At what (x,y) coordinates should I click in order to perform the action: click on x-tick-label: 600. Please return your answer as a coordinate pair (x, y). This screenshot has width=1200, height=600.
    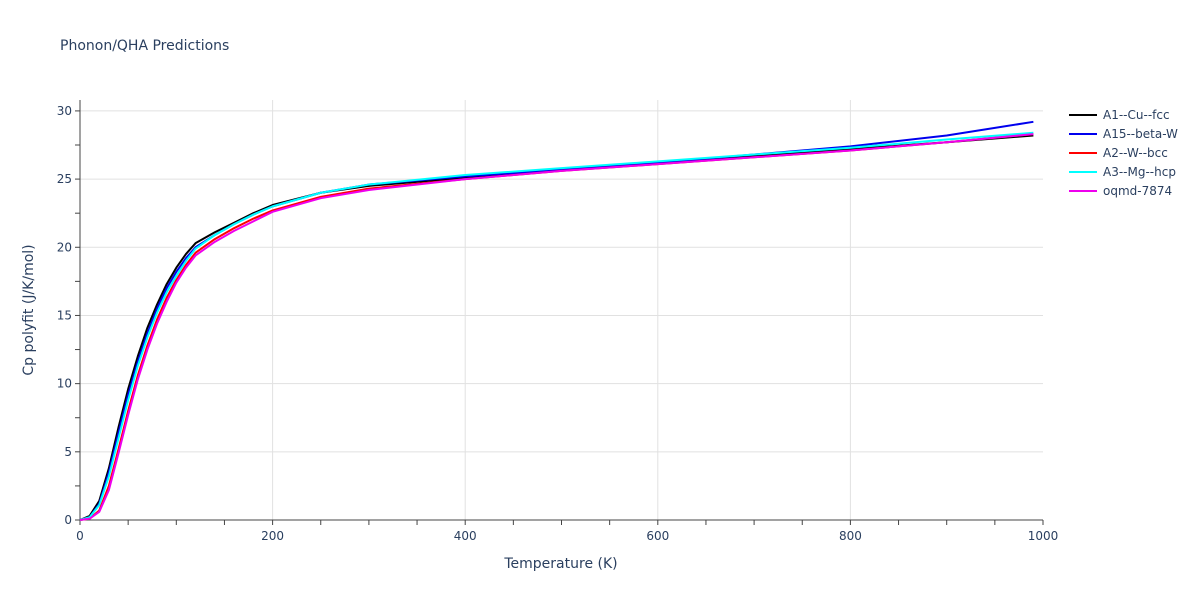
    Looking at the image, I should click on (657, 536).